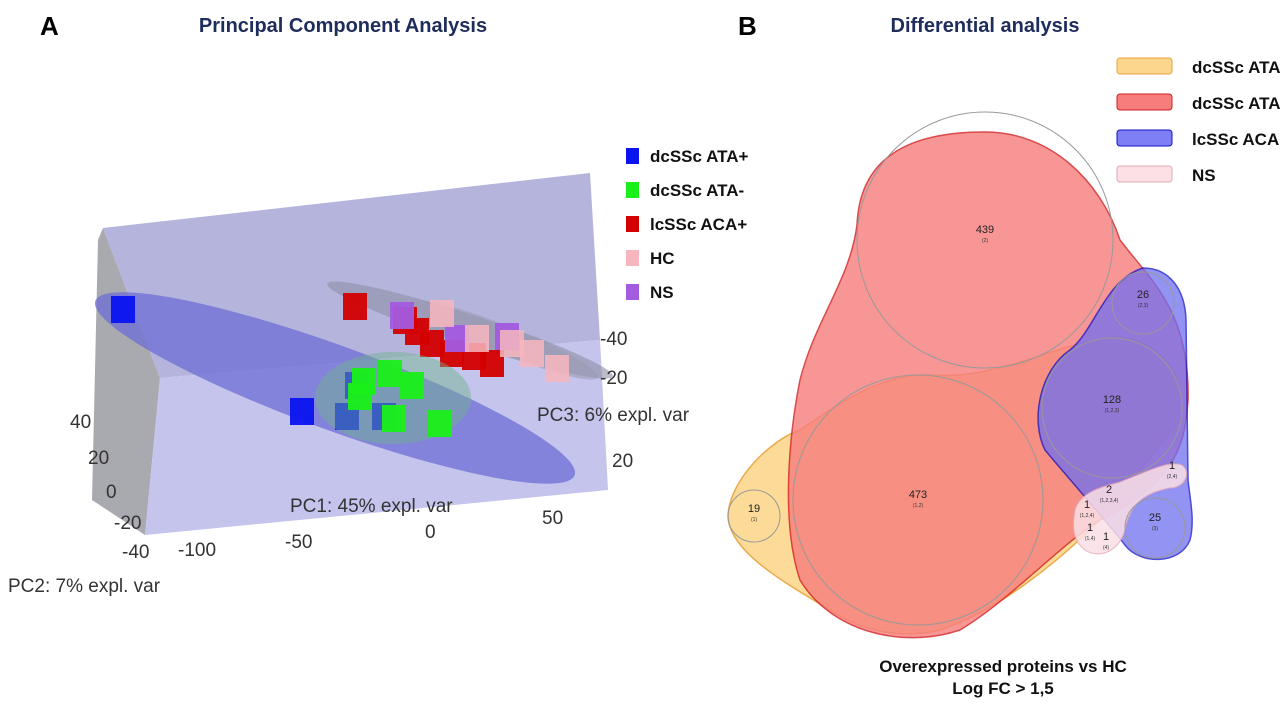 The height and width of the screenshot is (720, 1280). What do you see at coordinates (552, 518) in the screenshot?
I see `x-tick: 50` at bounding box center [552, 518].